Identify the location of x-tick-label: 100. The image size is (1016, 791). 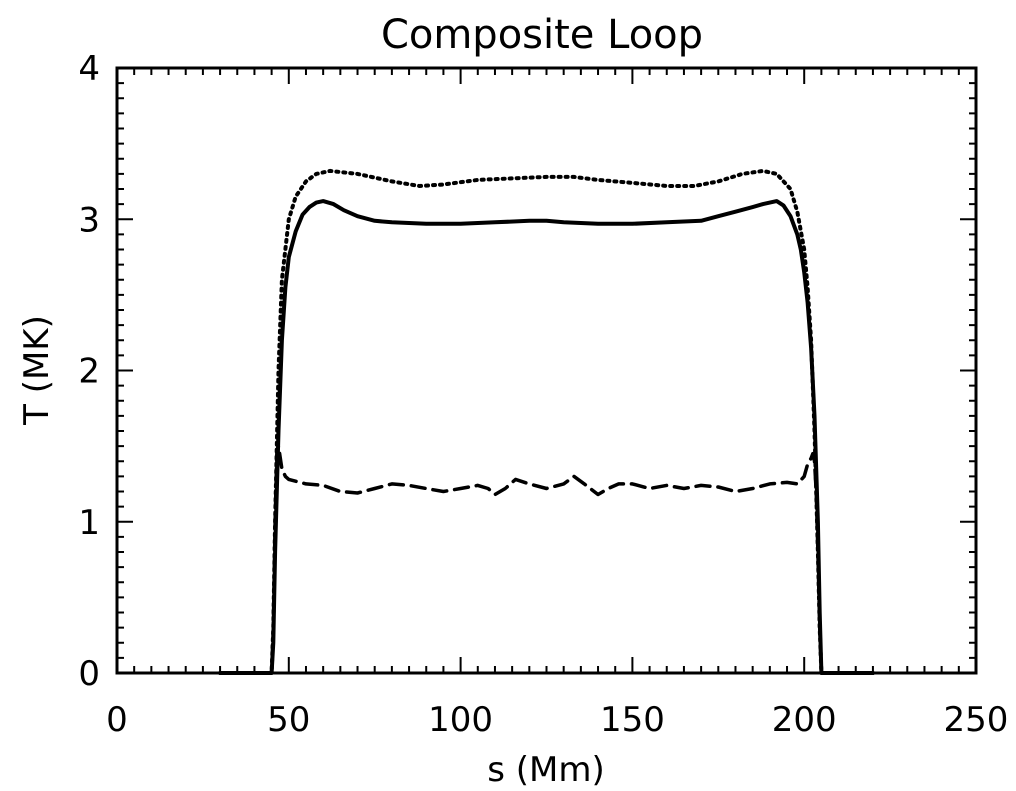
(460, 720).